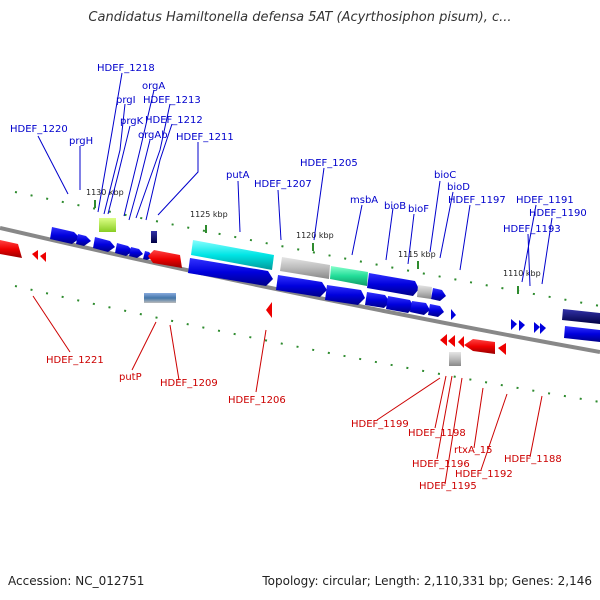  Describe the element at coordinates (76, 581) in the screenshot. I see `accession-text: Accession: NC_012751` at that location.